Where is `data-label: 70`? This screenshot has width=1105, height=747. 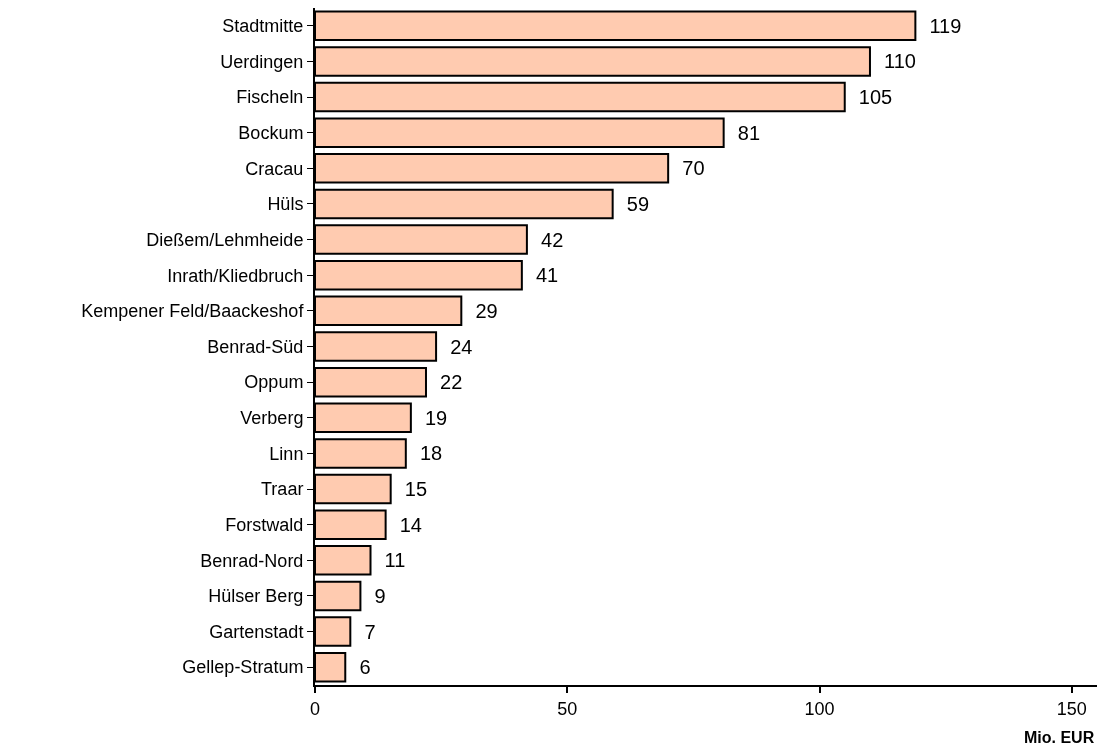 data-label: 70 is located at coordinates (688, 168).